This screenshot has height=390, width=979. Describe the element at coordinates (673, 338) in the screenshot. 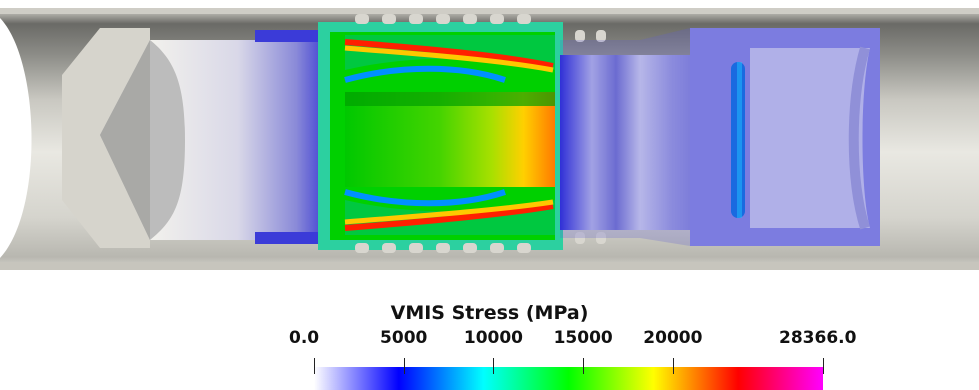

I see `colorbar-tick-label: 20000` at that location.